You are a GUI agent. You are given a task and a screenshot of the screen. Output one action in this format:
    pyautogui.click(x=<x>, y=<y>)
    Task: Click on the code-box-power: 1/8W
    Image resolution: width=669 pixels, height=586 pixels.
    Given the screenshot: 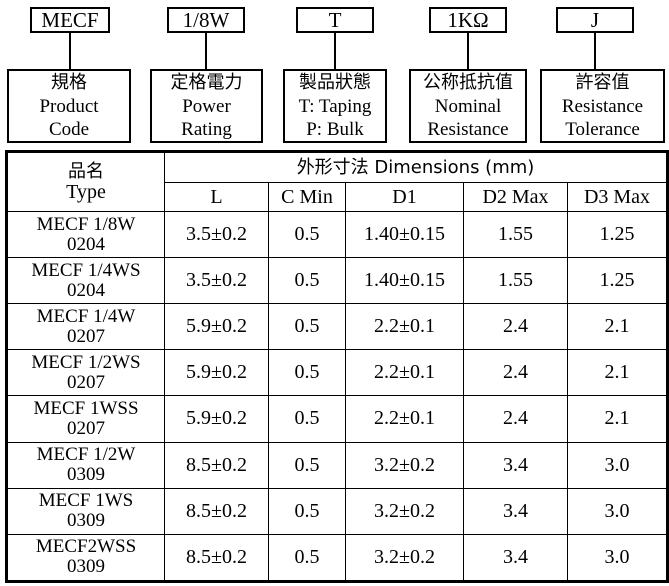 What is the action you would take?
    pyautogui.click(x=206, y=20)
    